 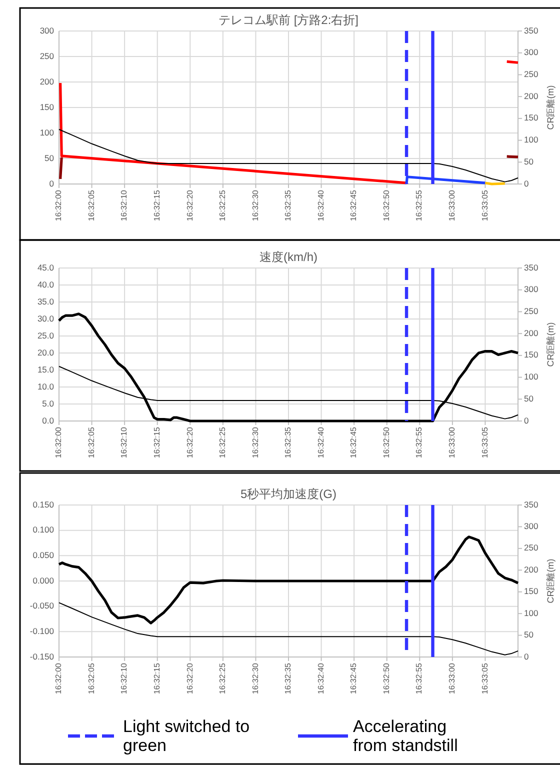 I want to click on y-tick-label: 25.0, so click(x=45, y=335).